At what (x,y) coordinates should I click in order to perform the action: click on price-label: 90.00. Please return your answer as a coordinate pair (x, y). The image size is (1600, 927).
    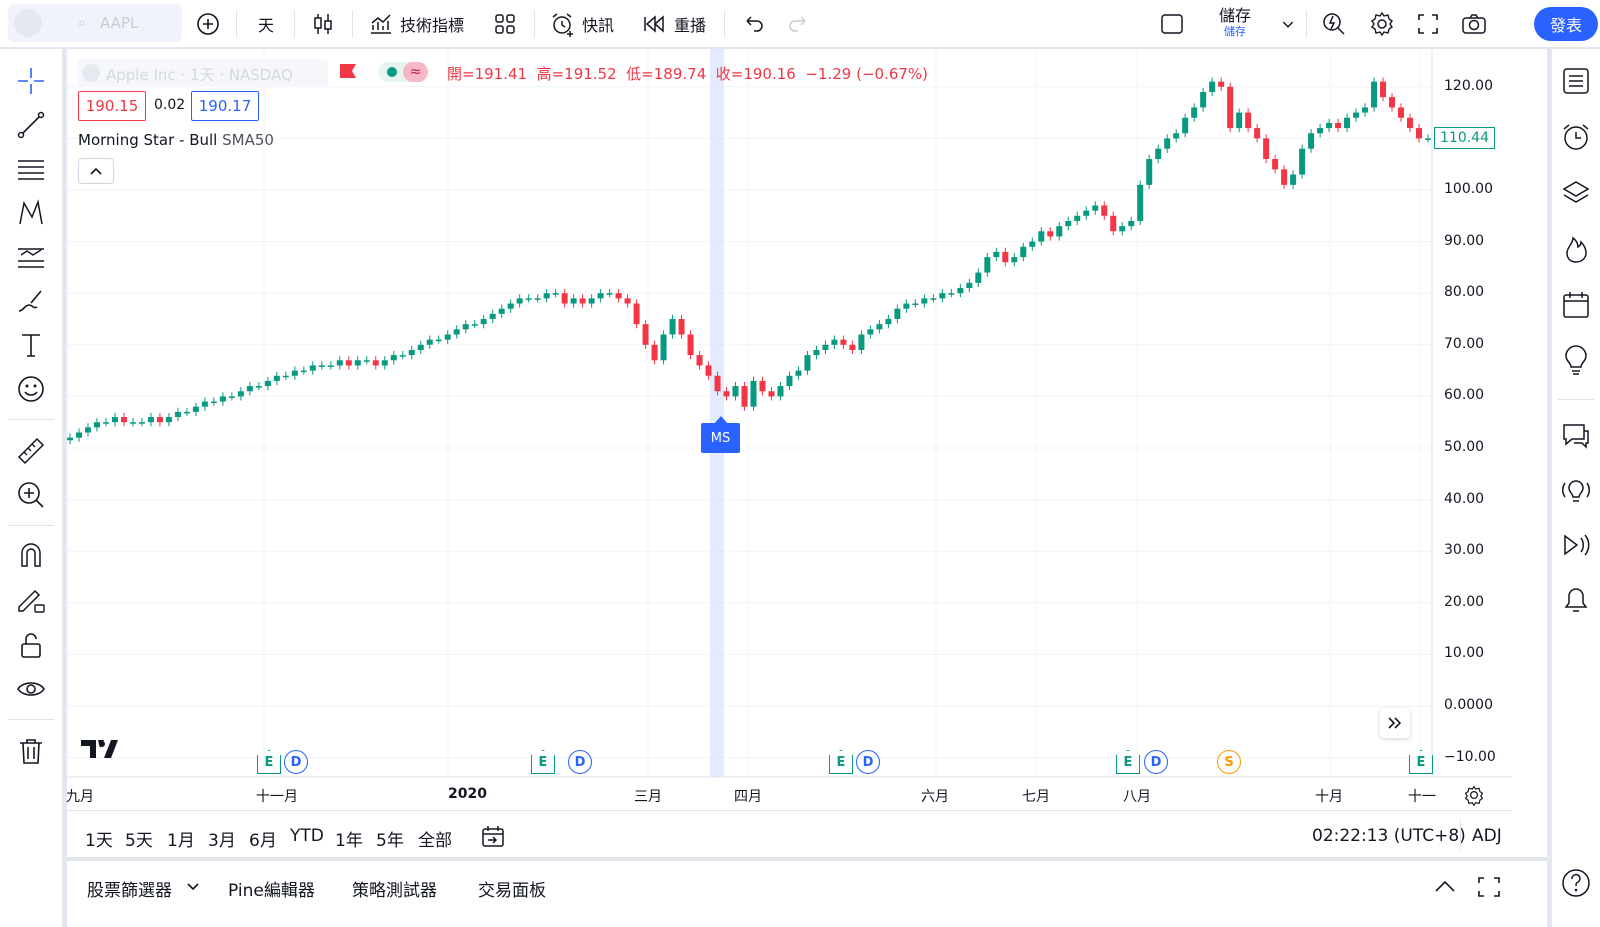
    Looking at the image, I should click on (1464, 240).